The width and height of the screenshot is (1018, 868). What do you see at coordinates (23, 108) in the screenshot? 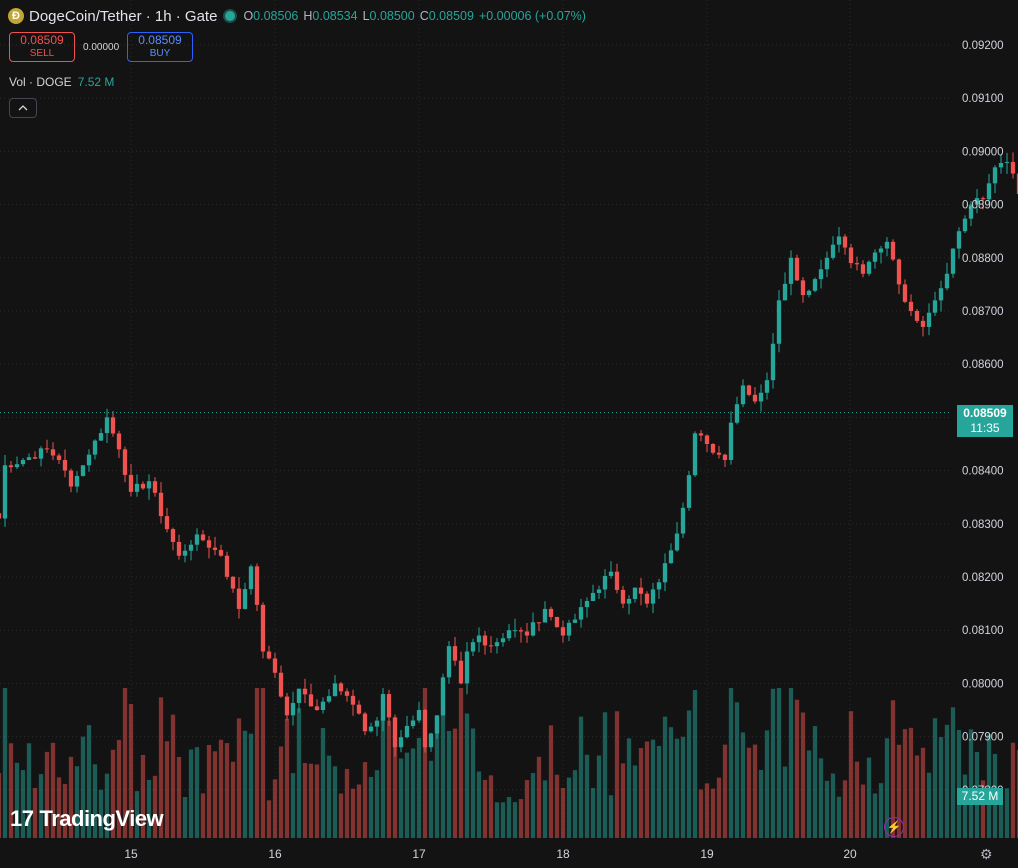
I see `collapse-legend-button` at bounding box center [23, 108].